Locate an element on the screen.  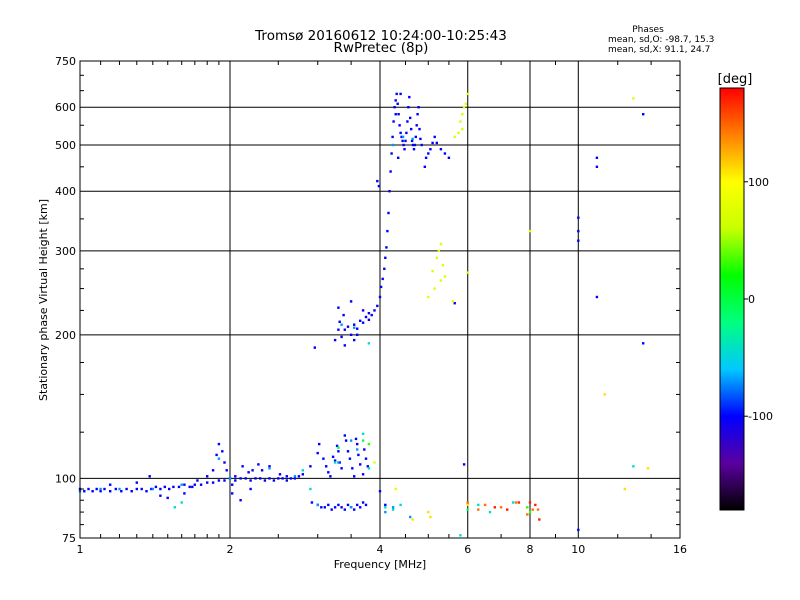
y-tick-label: 750 is located at coordinates (65, 61).